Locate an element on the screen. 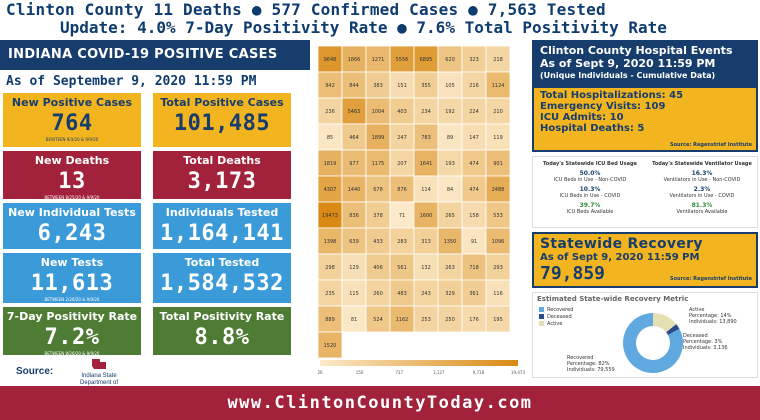 This screenshot has height=420, width=760. tile-title: Total Positive Cases is located at coordinates (222, 102).